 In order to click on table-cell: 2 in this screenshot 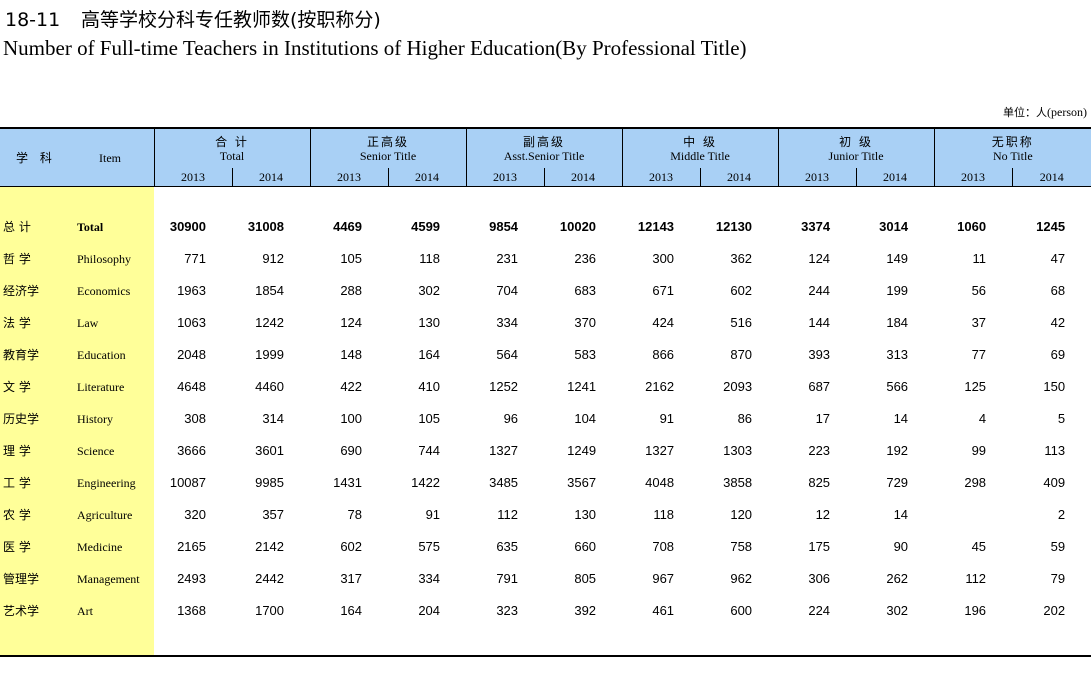, I will do `click(1061, 514)`.